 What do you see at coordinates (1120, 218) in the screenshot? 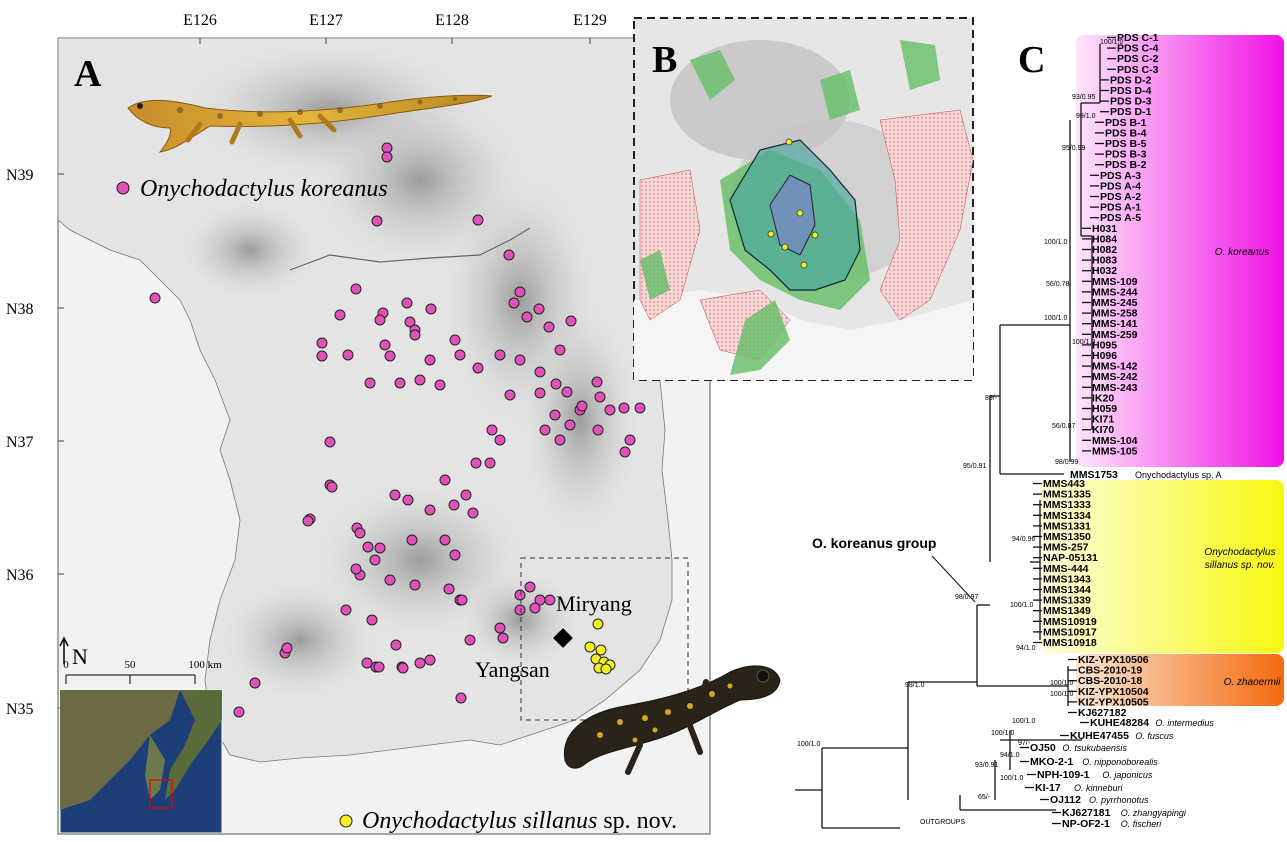
I see `tip-label: PDS A-5` at bounding box center [1120, 218].